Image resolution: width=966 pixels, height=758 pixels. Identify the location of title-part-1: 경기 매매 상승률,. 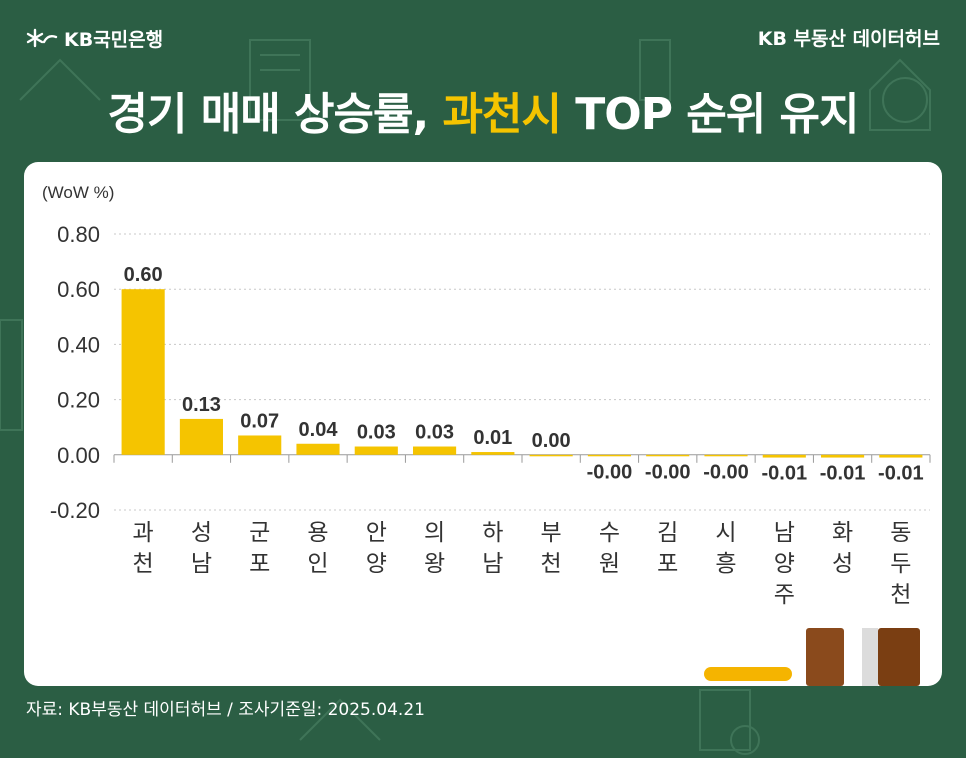
(275, 114).